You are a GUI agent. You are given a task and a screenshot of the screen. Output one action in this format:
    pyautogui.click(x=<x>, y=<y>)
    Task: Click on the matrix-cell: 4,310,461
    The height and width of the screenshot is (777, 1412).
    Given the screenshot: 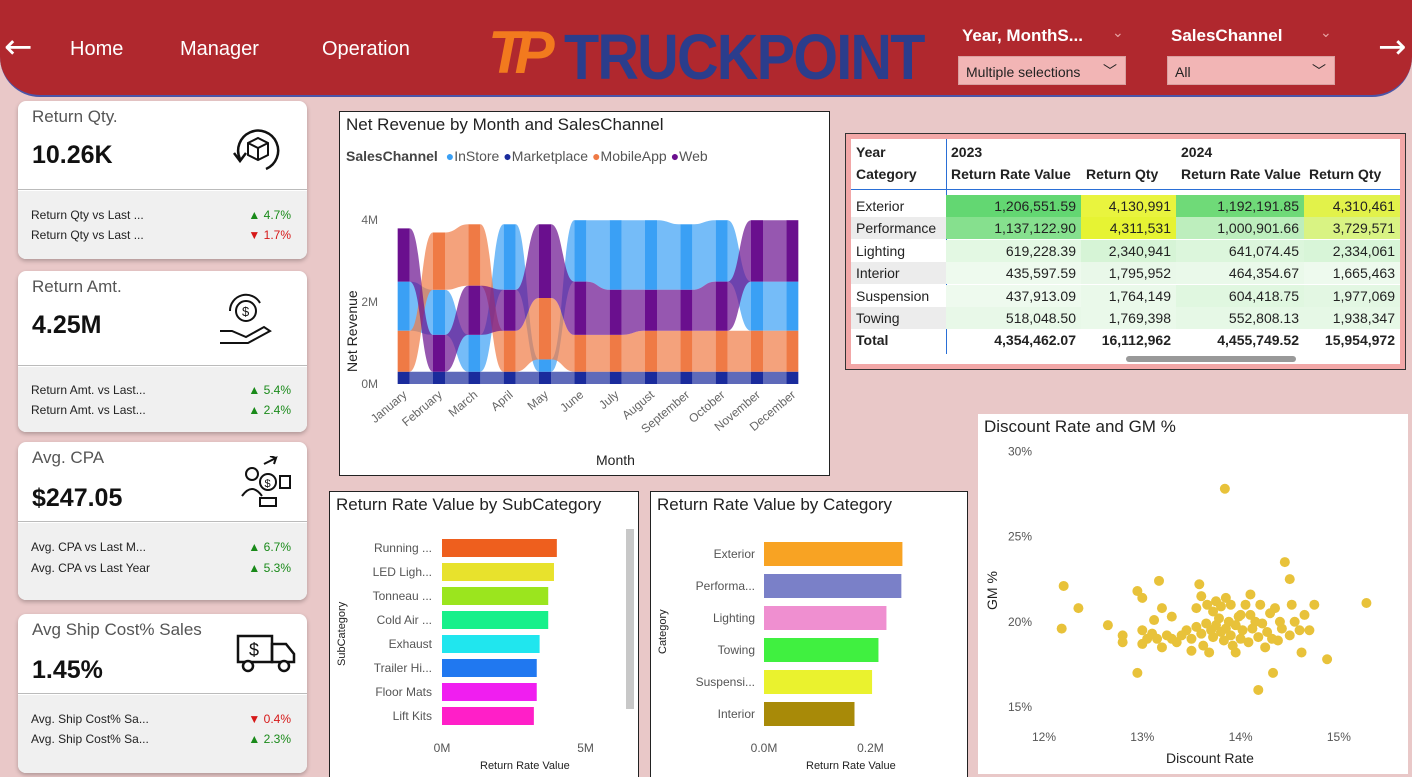 What is the action you would take?
    pyautogui.click(x=1352, y=206)
    